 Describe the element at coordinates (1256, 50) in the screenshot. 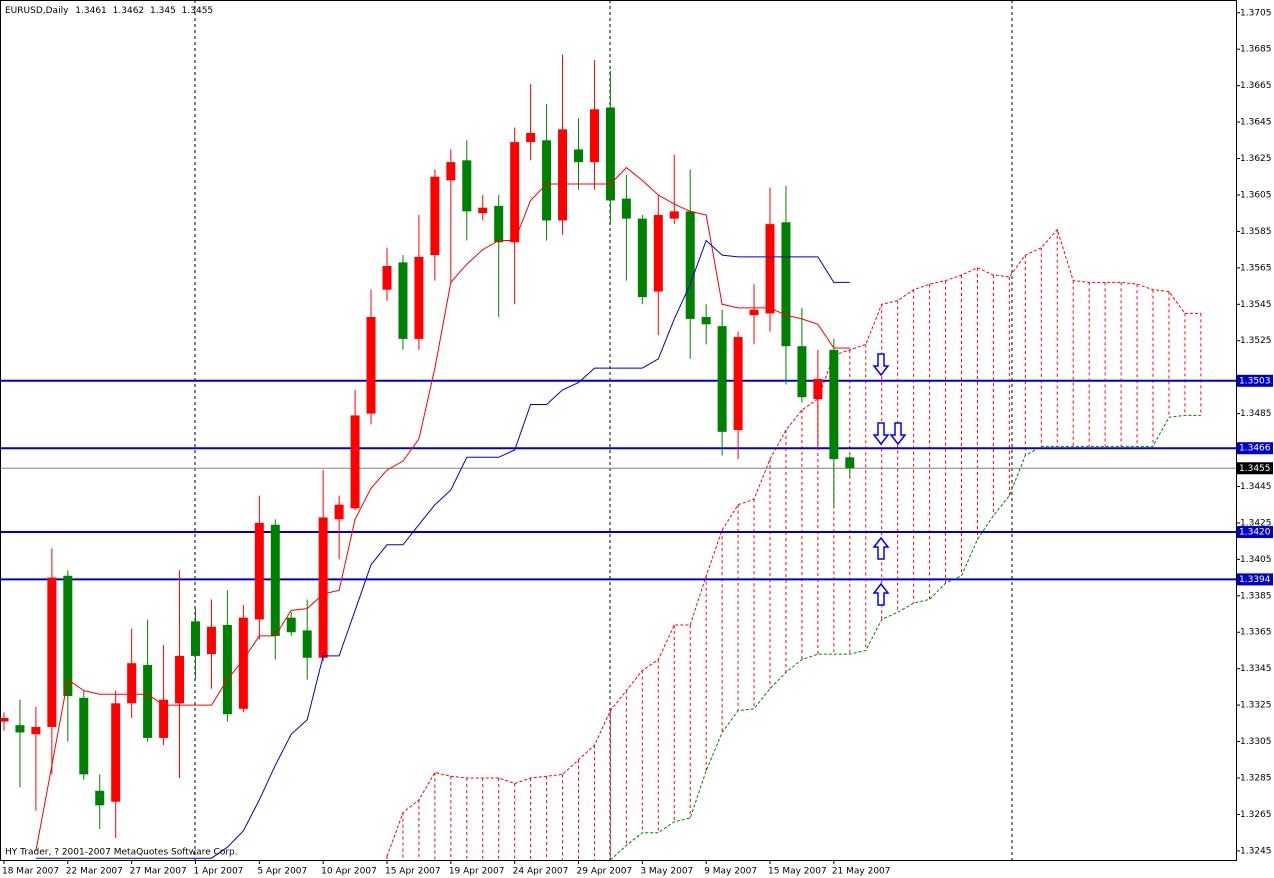

I see `y-tick-label: 1.3685` at that location.